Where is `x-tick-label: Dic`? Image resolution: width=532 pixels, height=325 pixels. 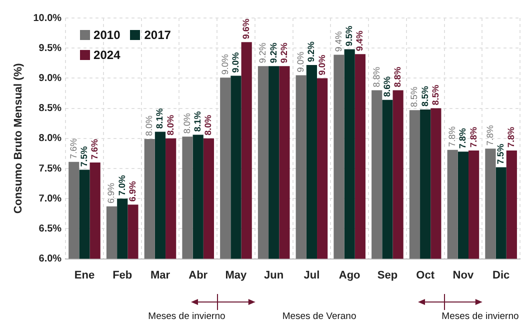
x-tick-label: Dic is located at coordinates (501, 275).